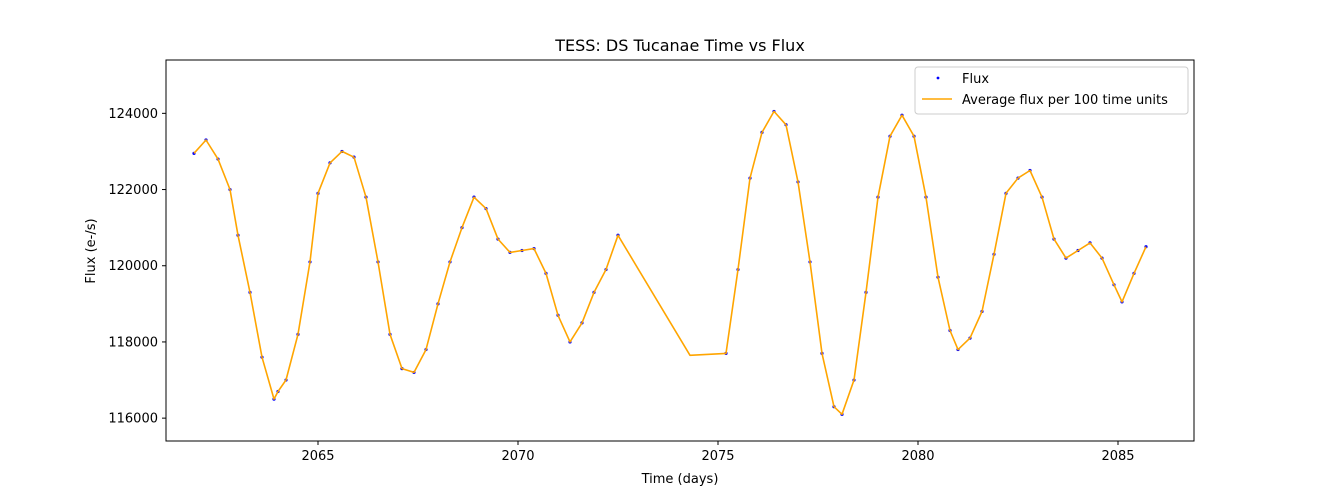  What do you see at coordinates (717, 456) in the screenshot?
I see `x-tick-label: 2075` at bounding box center [717, 456].